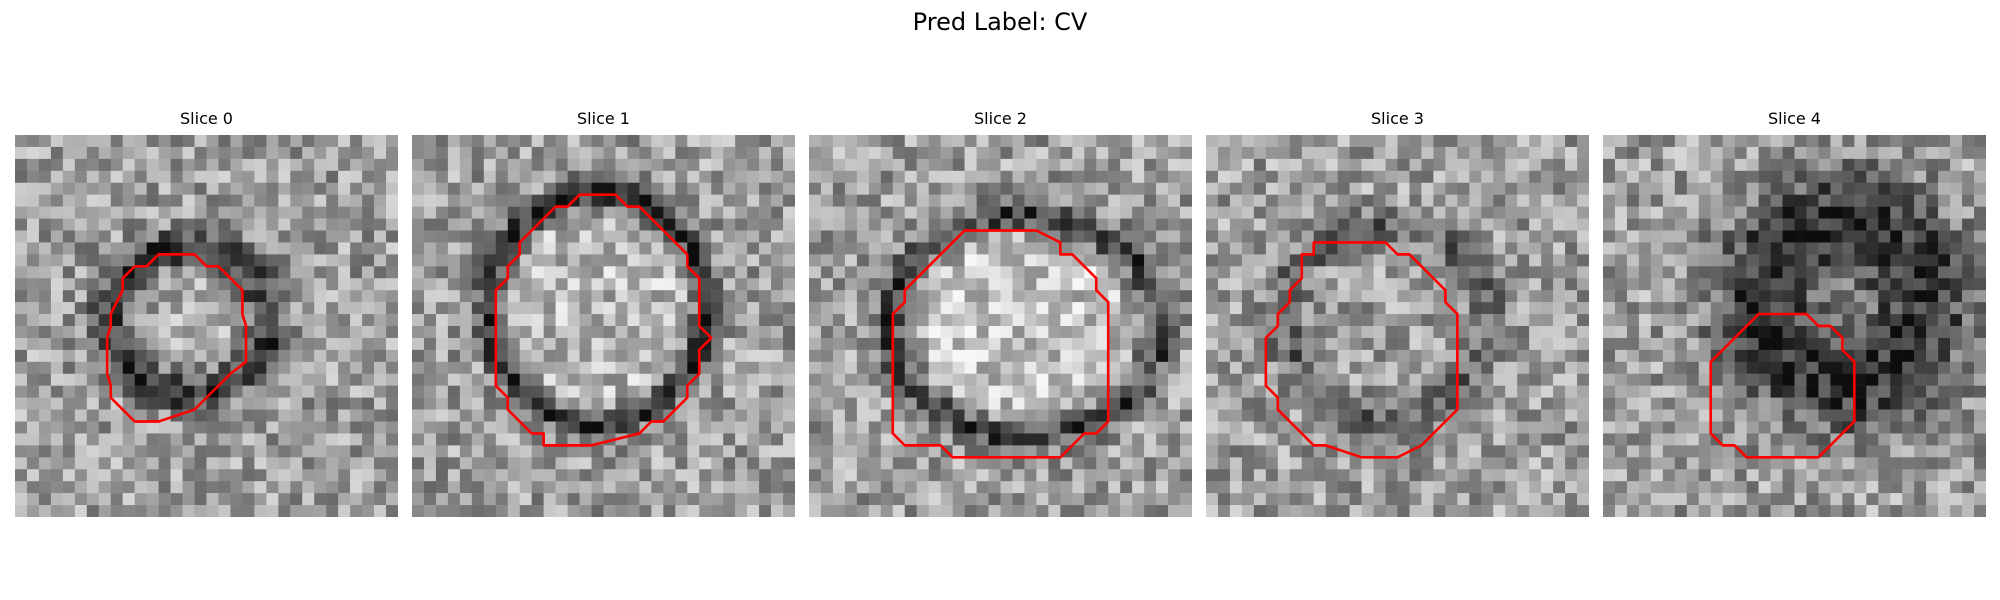 This screenshot has height=600, width=2000. I want to click on slice-panel-3: Slice 3, so click(1397, 312).